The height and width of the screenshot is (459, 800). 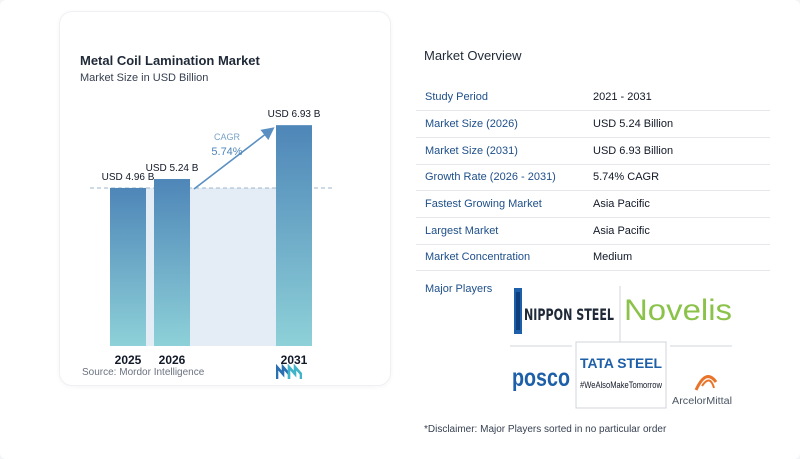 I want to click on source-text: Source: Mordor Intelligence, so click(x=143, y=372).